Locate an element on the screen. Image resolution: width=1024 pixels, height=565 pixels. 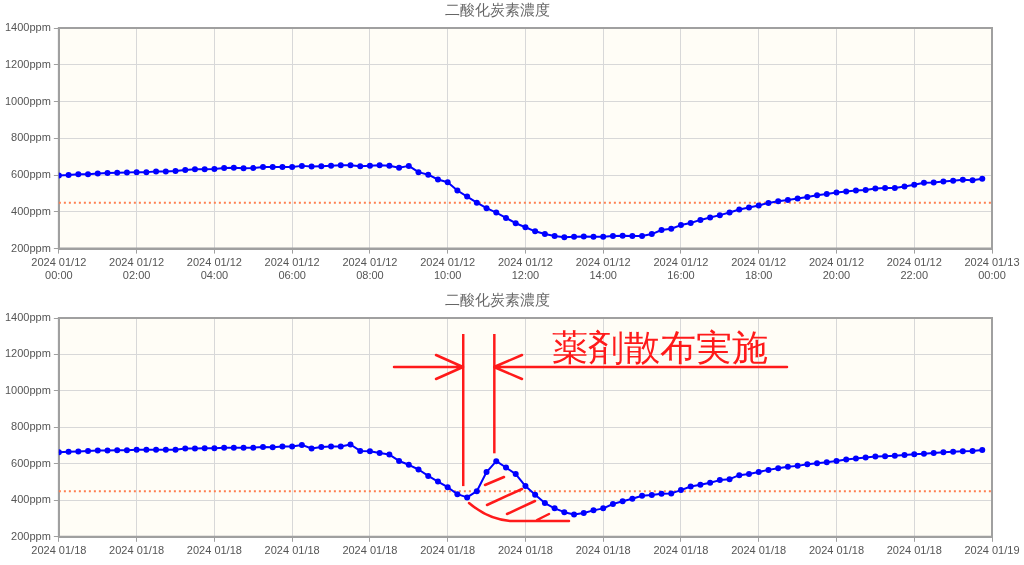
x-tick-label: 2024 01/12 00:00 is located at coordinates (59, 269).